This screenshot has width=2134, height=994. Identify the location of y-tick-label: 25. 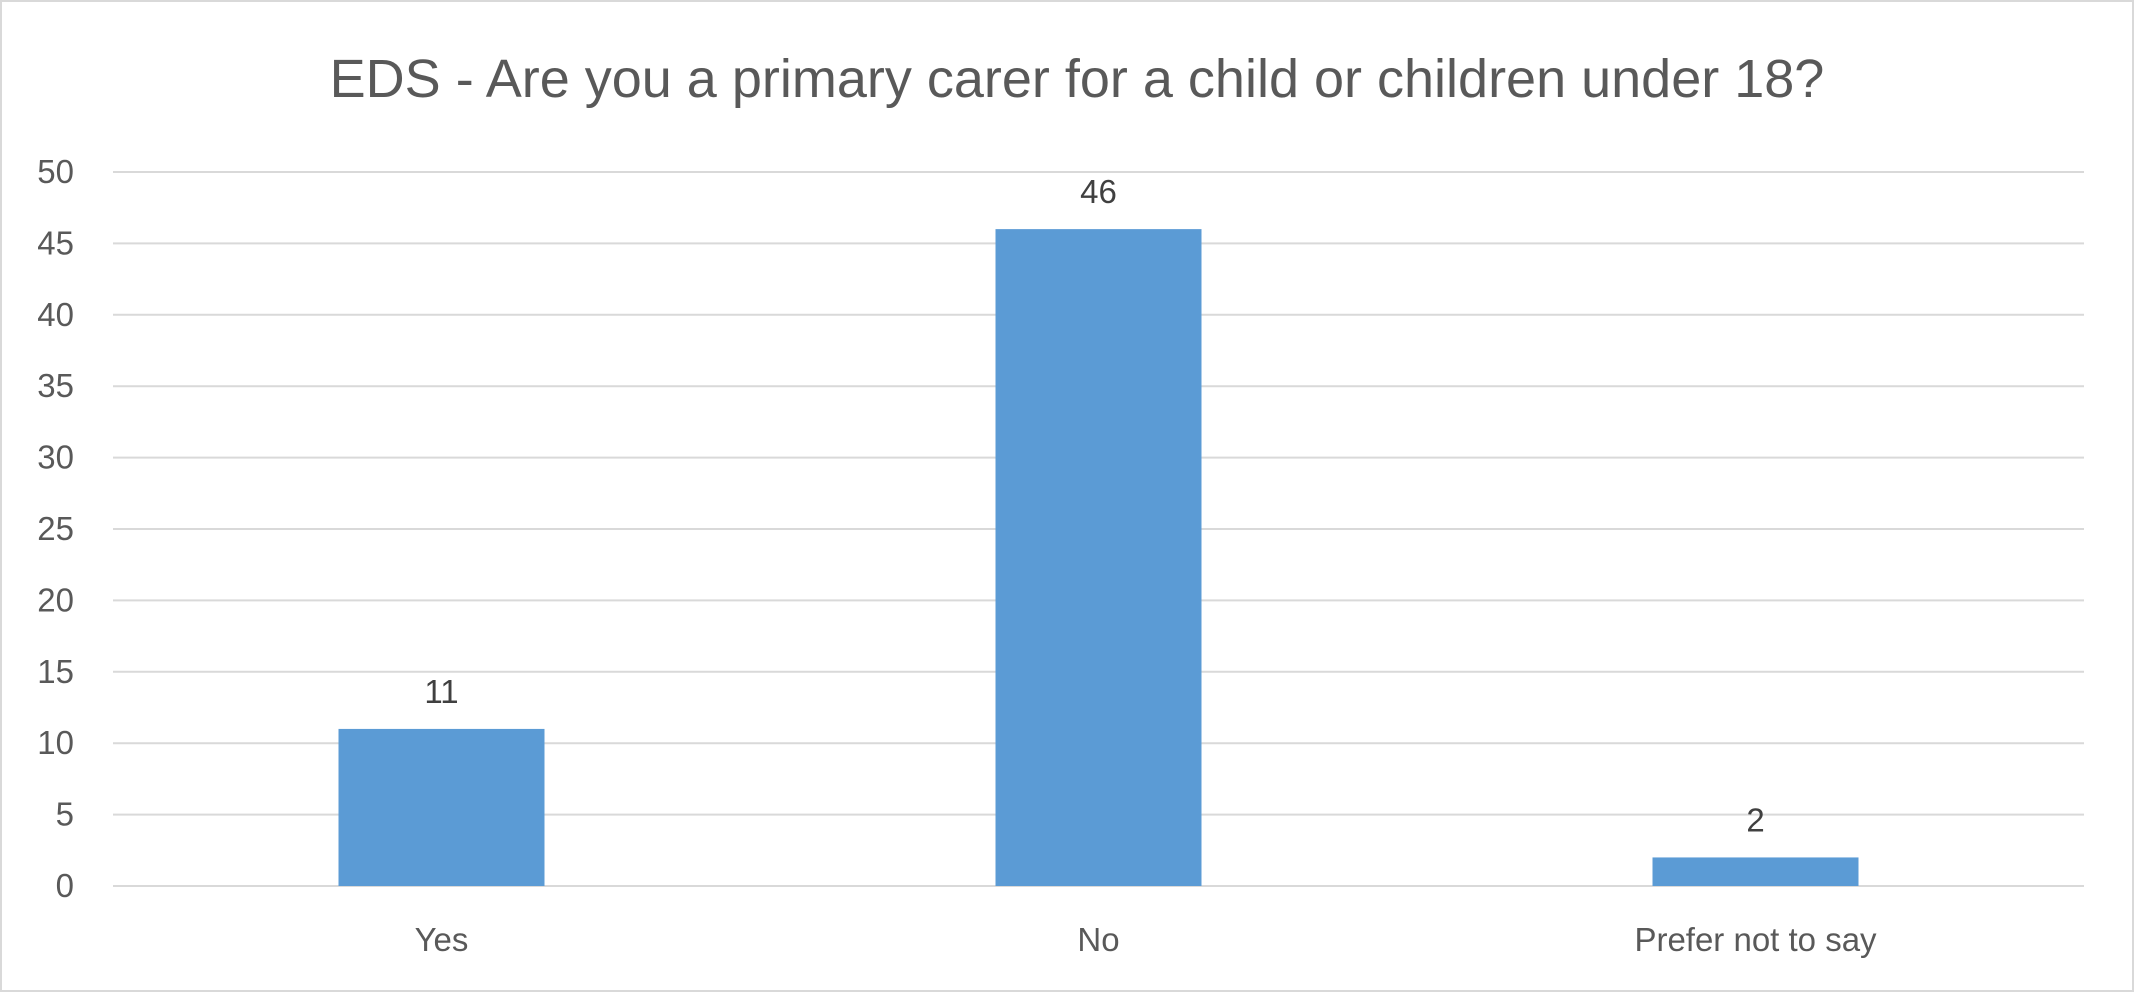
(55, 528).